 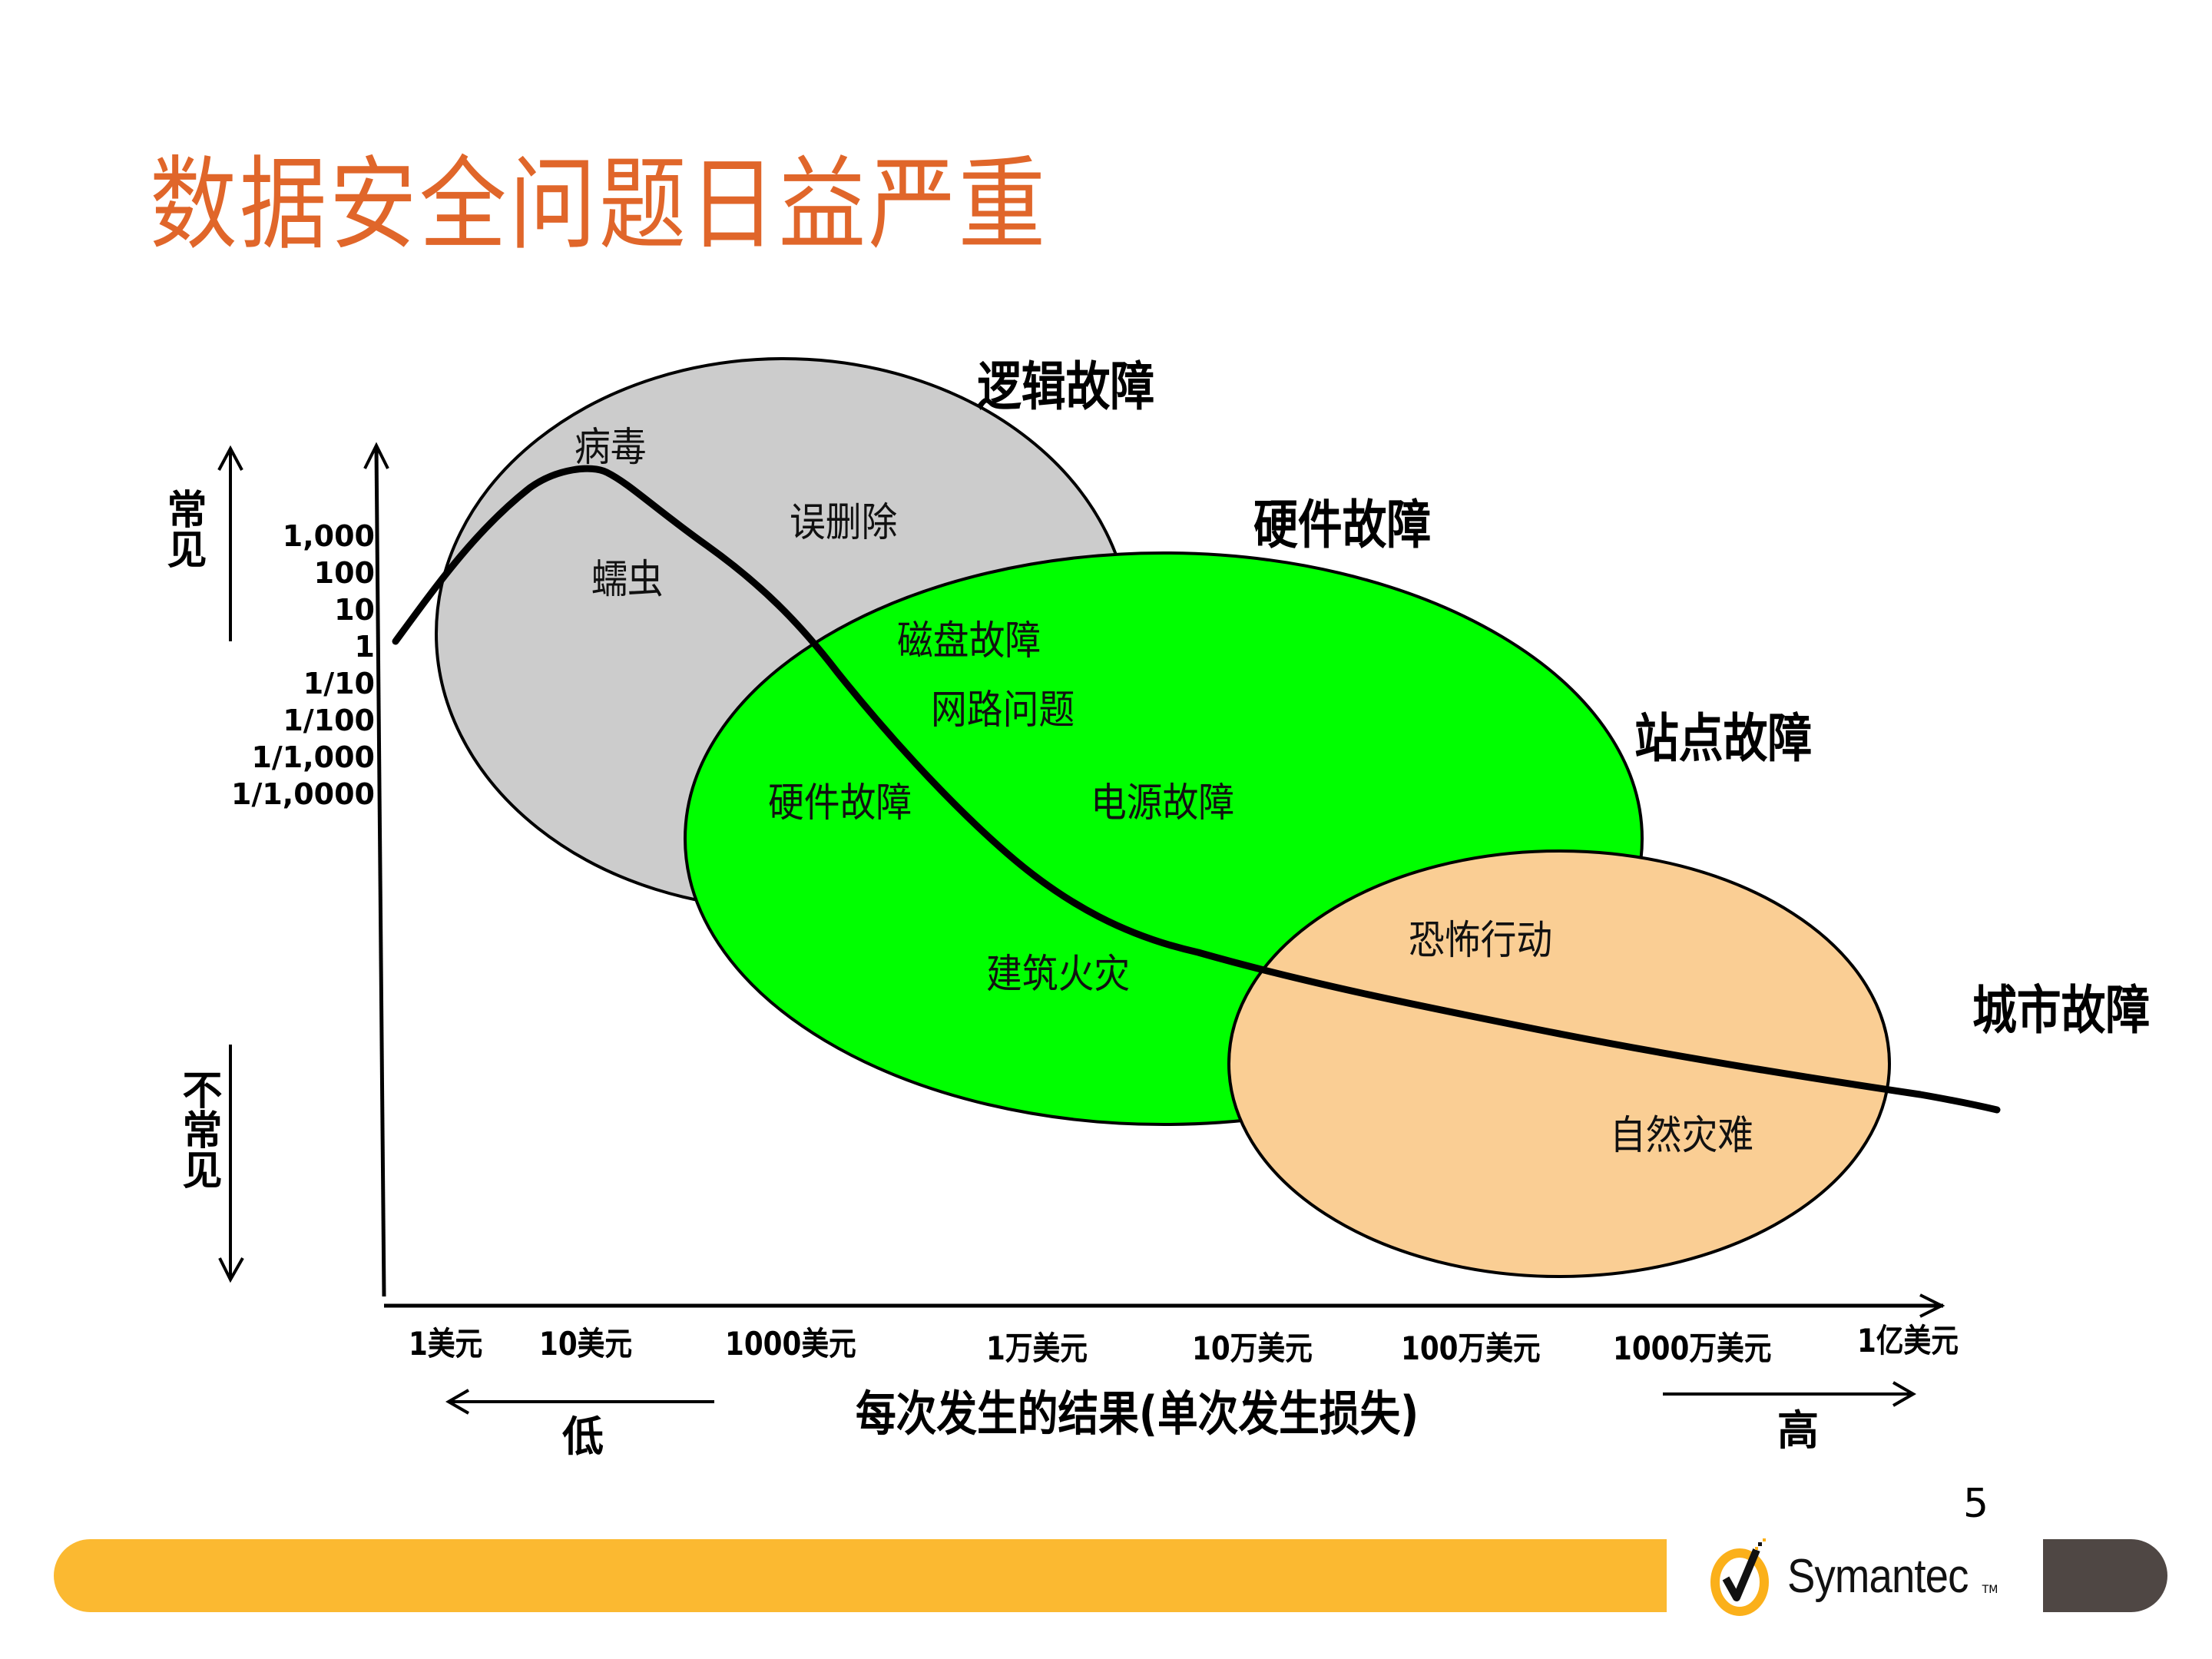 What do you see at coordinates (969, 641) in the screenshot?
I see `item-disk-failure: 磁盘故障` at bounding box center [969, 641].